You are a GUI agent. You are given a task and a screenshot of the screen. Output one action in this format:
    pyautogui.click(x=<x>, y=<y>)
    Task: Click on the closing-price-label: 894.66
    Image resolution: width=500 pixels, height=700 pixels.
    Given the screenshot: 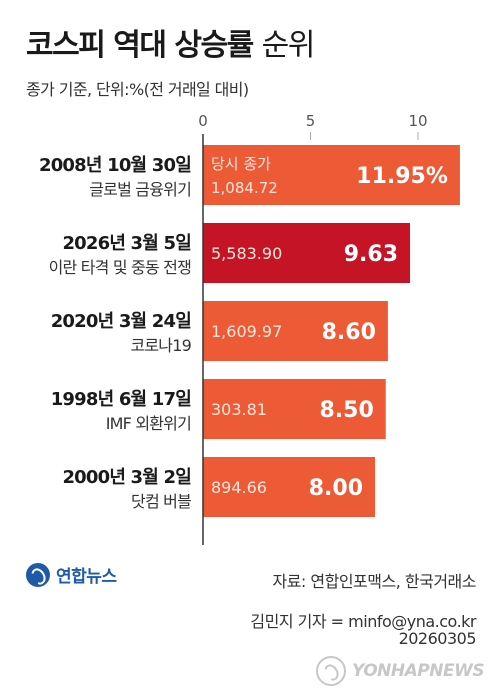 What is the action you would take?
    pyautogui.click(x=239, y=487)
    